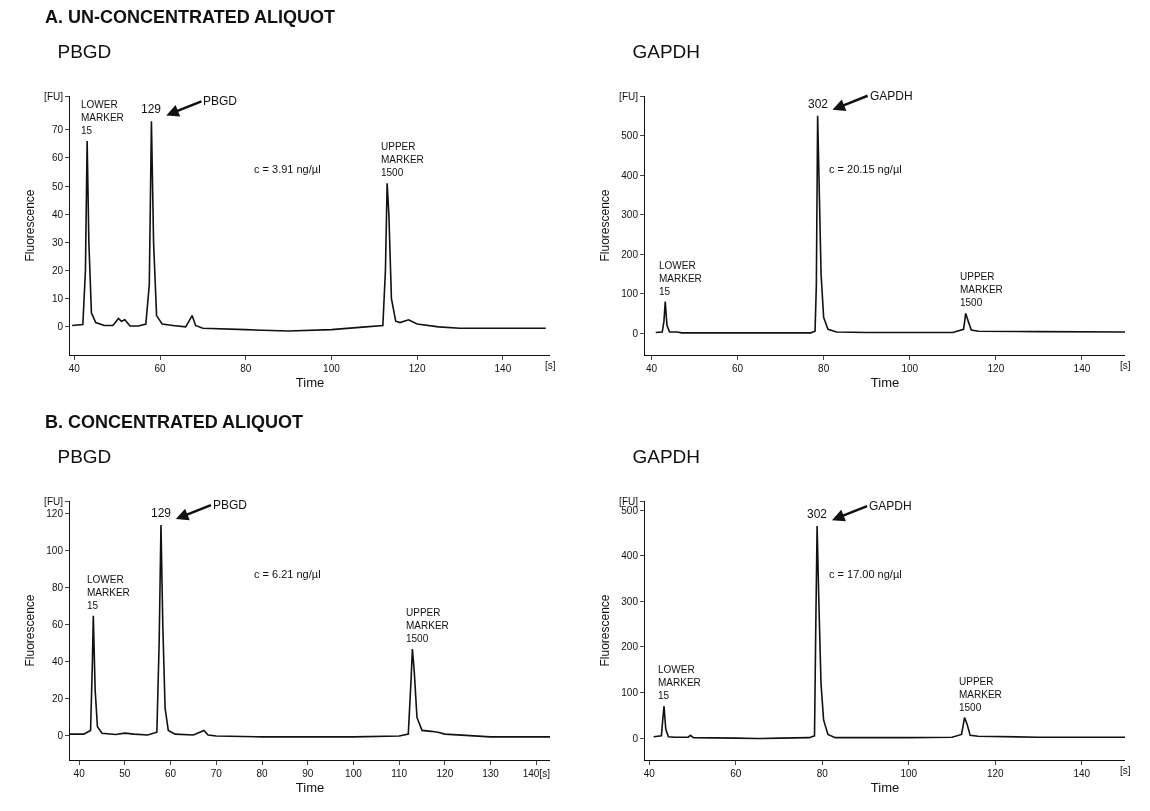 The height and width of the screenshot is (811, 1150). I want to click on x-tick-label: 140[s], so click(536, 773).